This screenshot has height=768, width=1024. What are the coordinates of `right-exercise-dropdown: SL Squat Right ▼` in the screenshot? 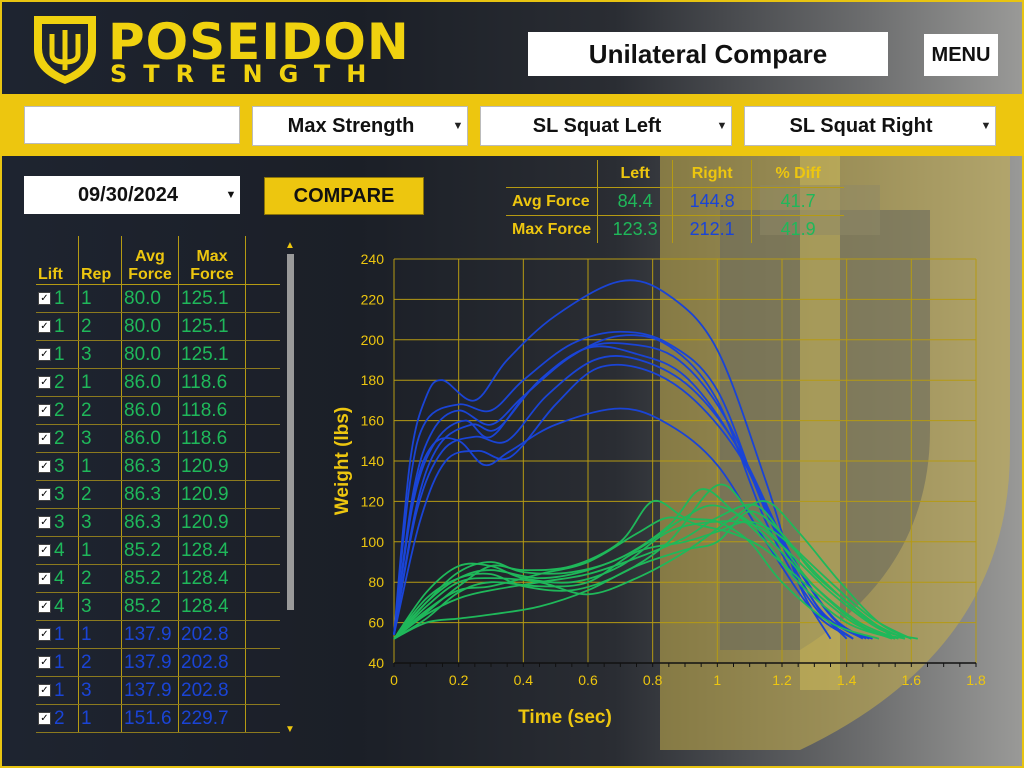 It's located at (870, 126).